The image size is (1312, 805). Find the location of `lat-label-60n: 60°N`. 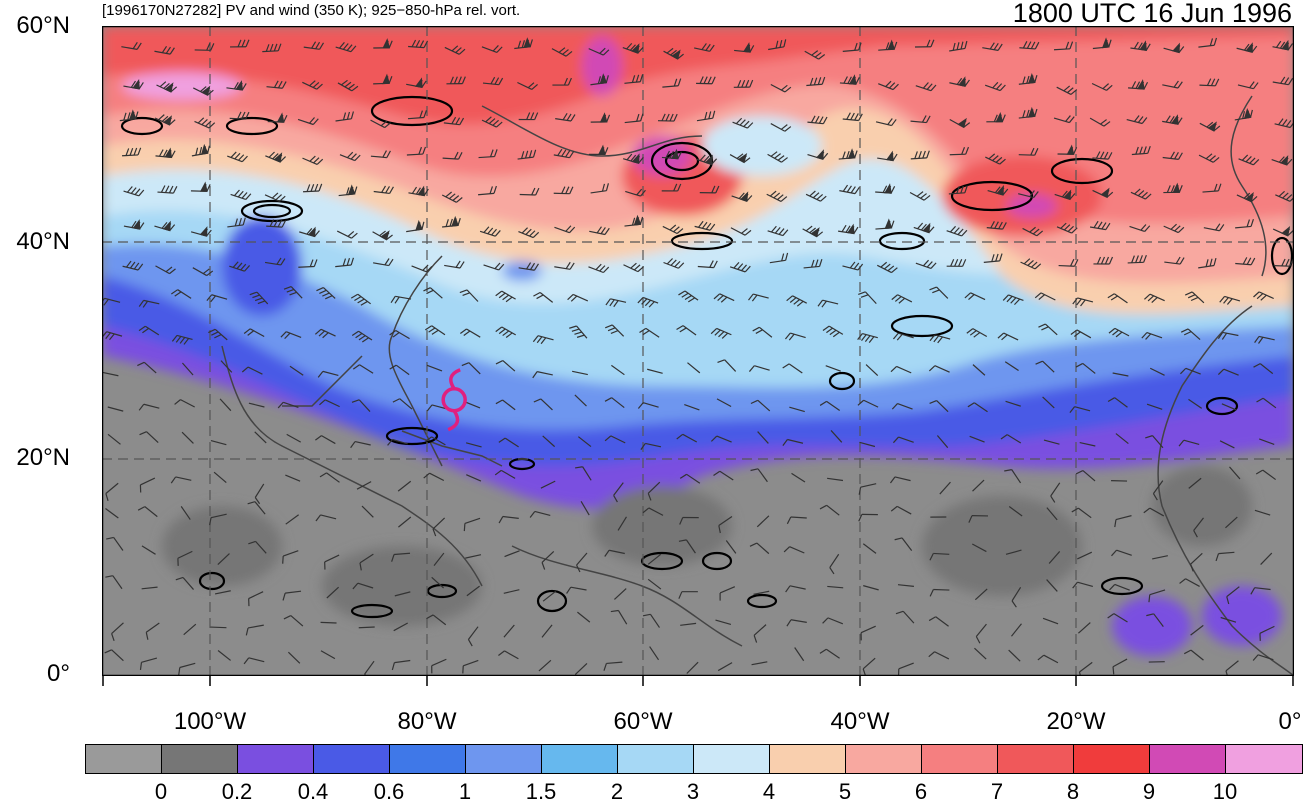

lat-label-60n: 60°N is located at coordinates (35, 26).